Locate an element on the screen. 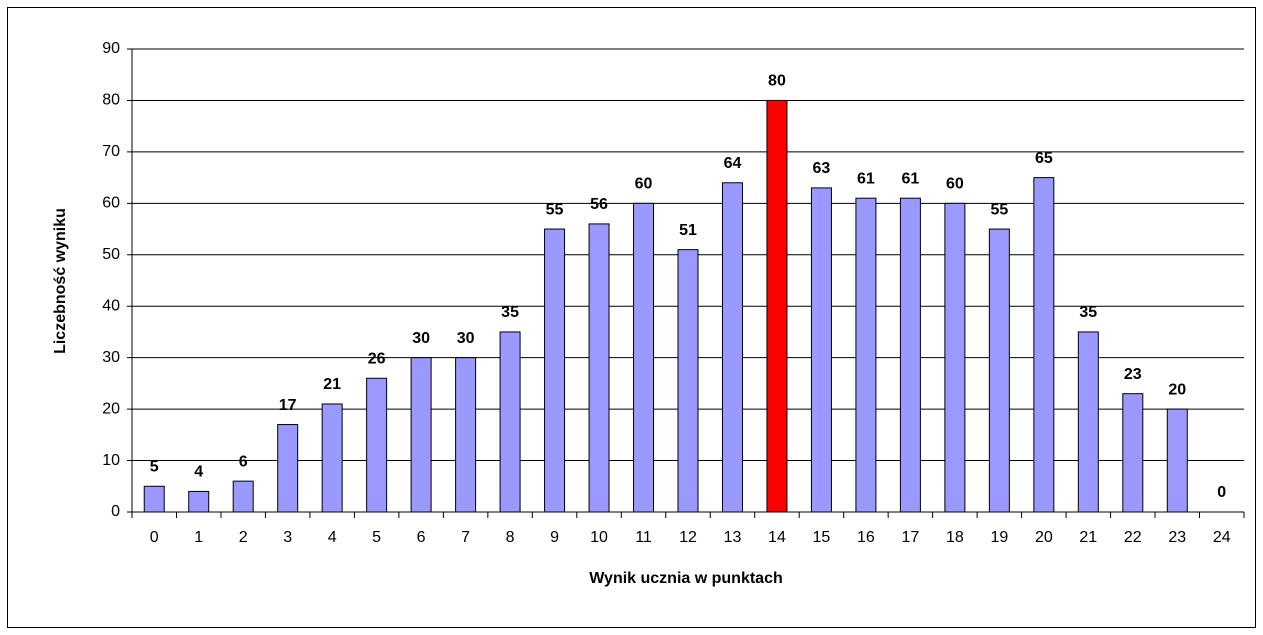 The width and height of the screenshot is (1263, 635). data-label: 6 is located at coordinates (243, 461).